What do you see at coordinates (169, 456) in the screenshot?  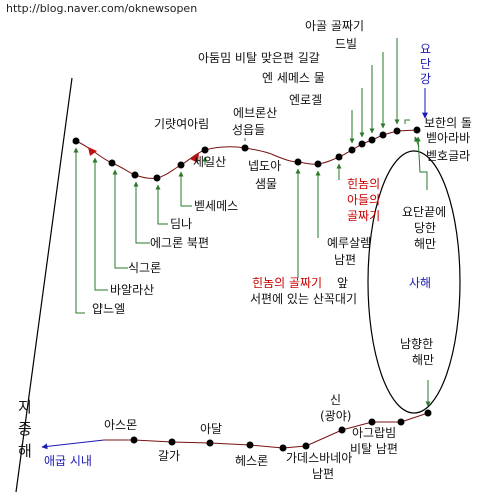 I see `label-galga: 갈가` at bounding box center [169, 456].